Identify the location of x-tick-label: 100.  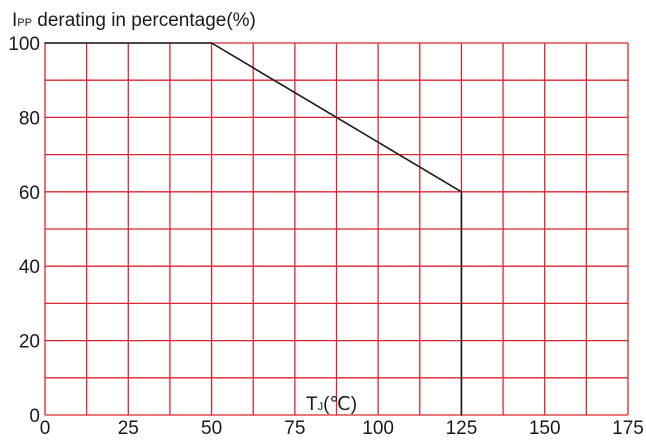
(378, 428).